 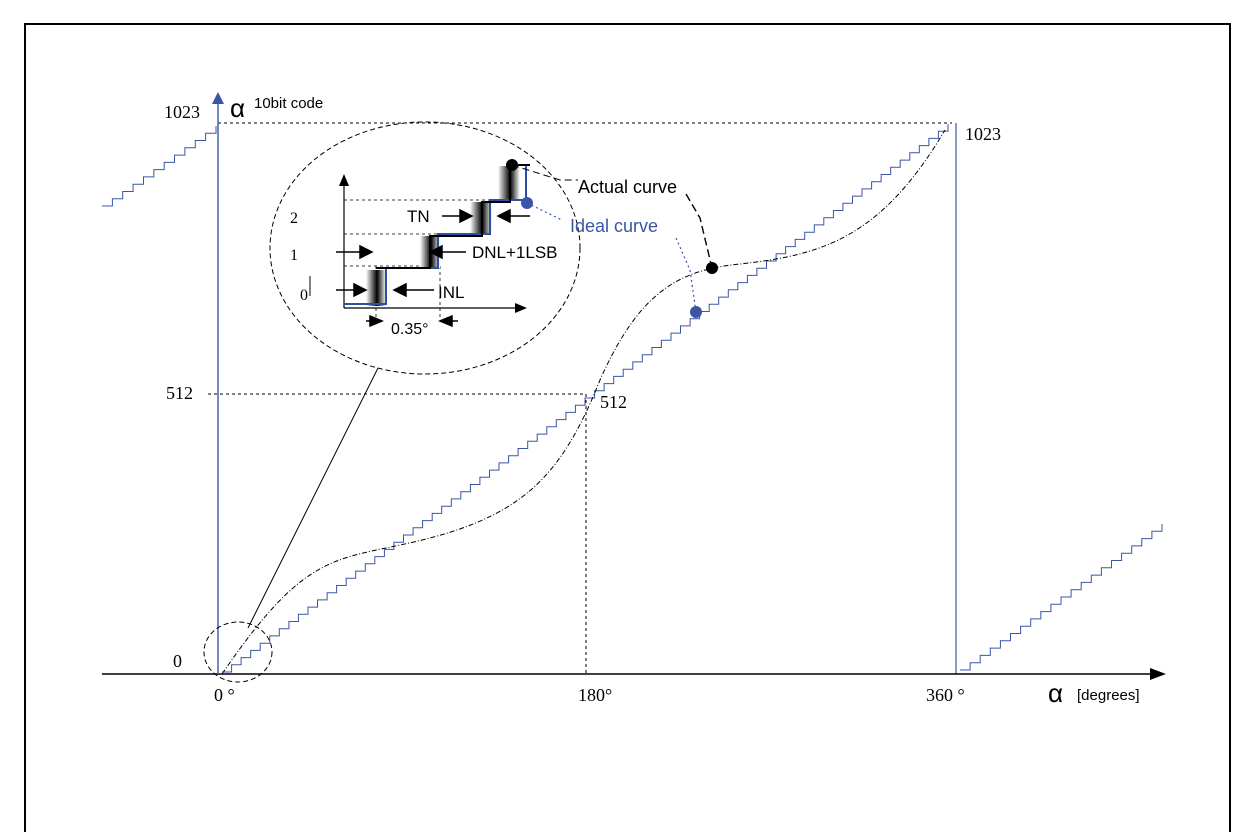 I want to click on ideal-curve-label: Ideal curve, so click(x=614, y=226).